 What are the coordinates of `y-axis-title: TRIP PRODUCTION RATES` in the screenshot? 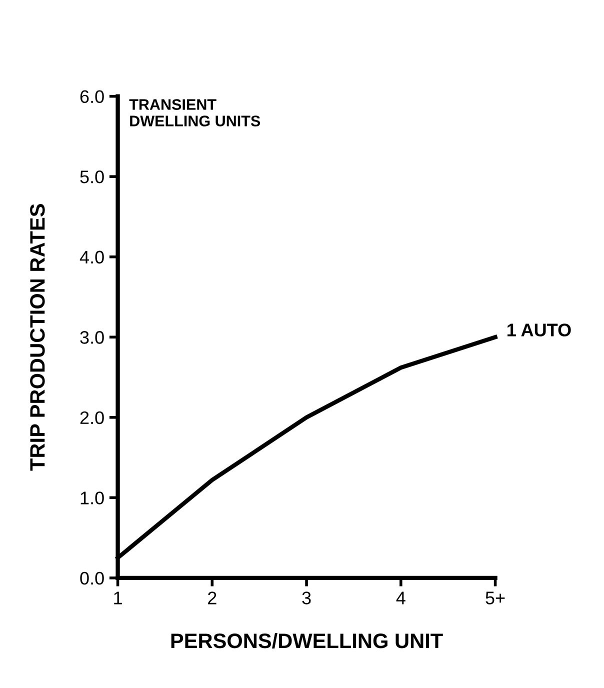 It's located at (37, 337).